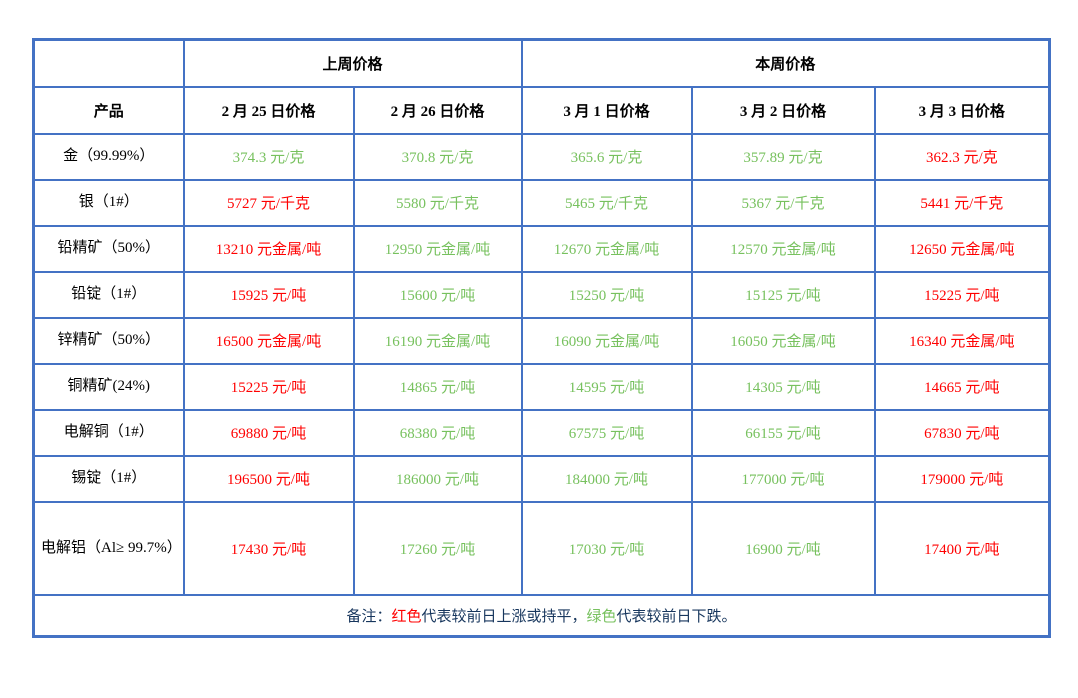  Describe the element at coordinates (437, 432) in the screenshot. I see `price-cell: 68380 元/吨` at that location.